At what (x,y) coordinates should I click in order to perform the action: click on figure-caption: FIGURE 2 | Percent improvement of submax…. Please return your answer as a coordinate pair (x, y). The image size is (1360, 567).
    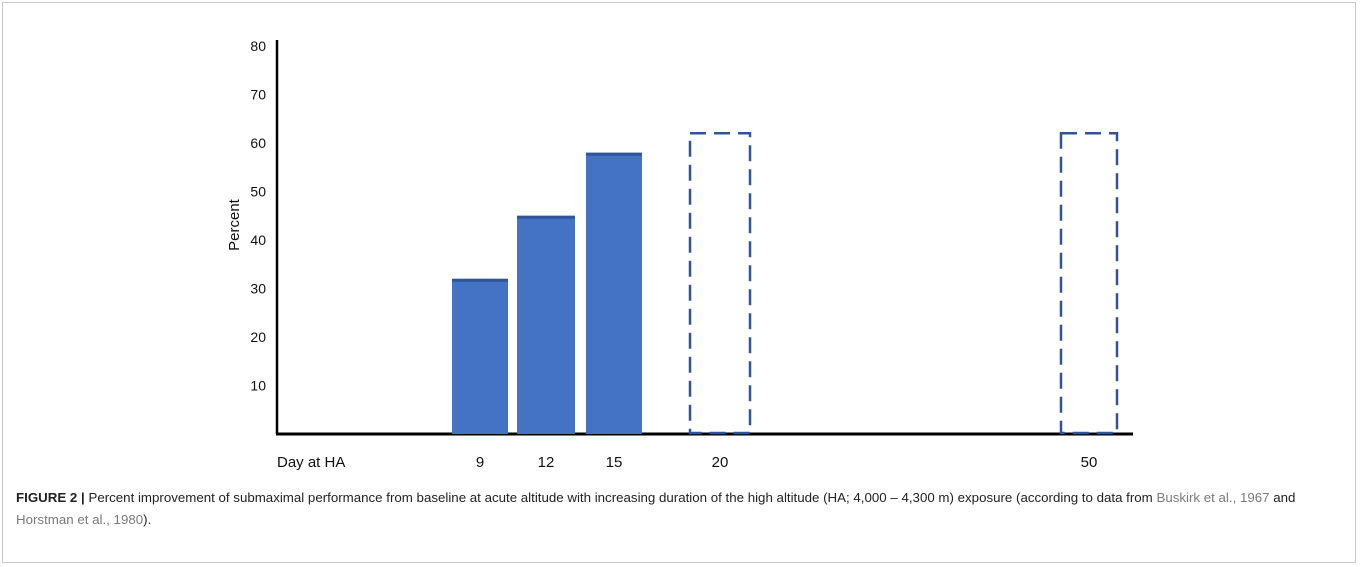
    Looking at the image, I should click on (671, 509).